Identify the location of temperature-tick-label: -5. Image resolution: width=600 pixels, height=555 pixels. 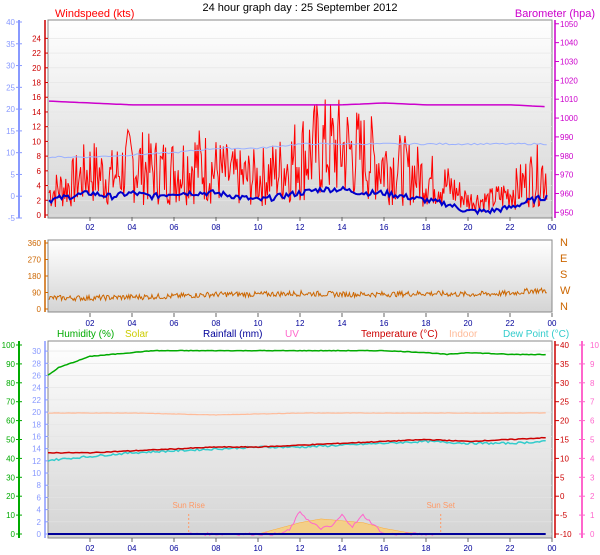
(564, 515).